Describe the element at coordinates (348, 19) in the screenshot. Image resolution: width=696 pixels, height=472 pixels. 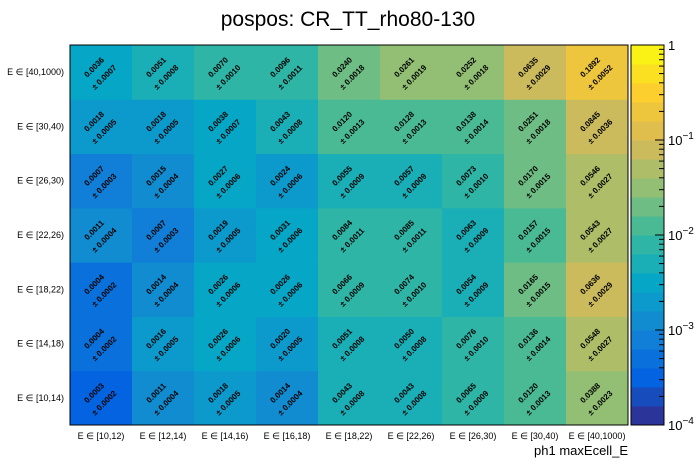
I see `chart-title: pospos: CR_TT_rho80-130` at that location.